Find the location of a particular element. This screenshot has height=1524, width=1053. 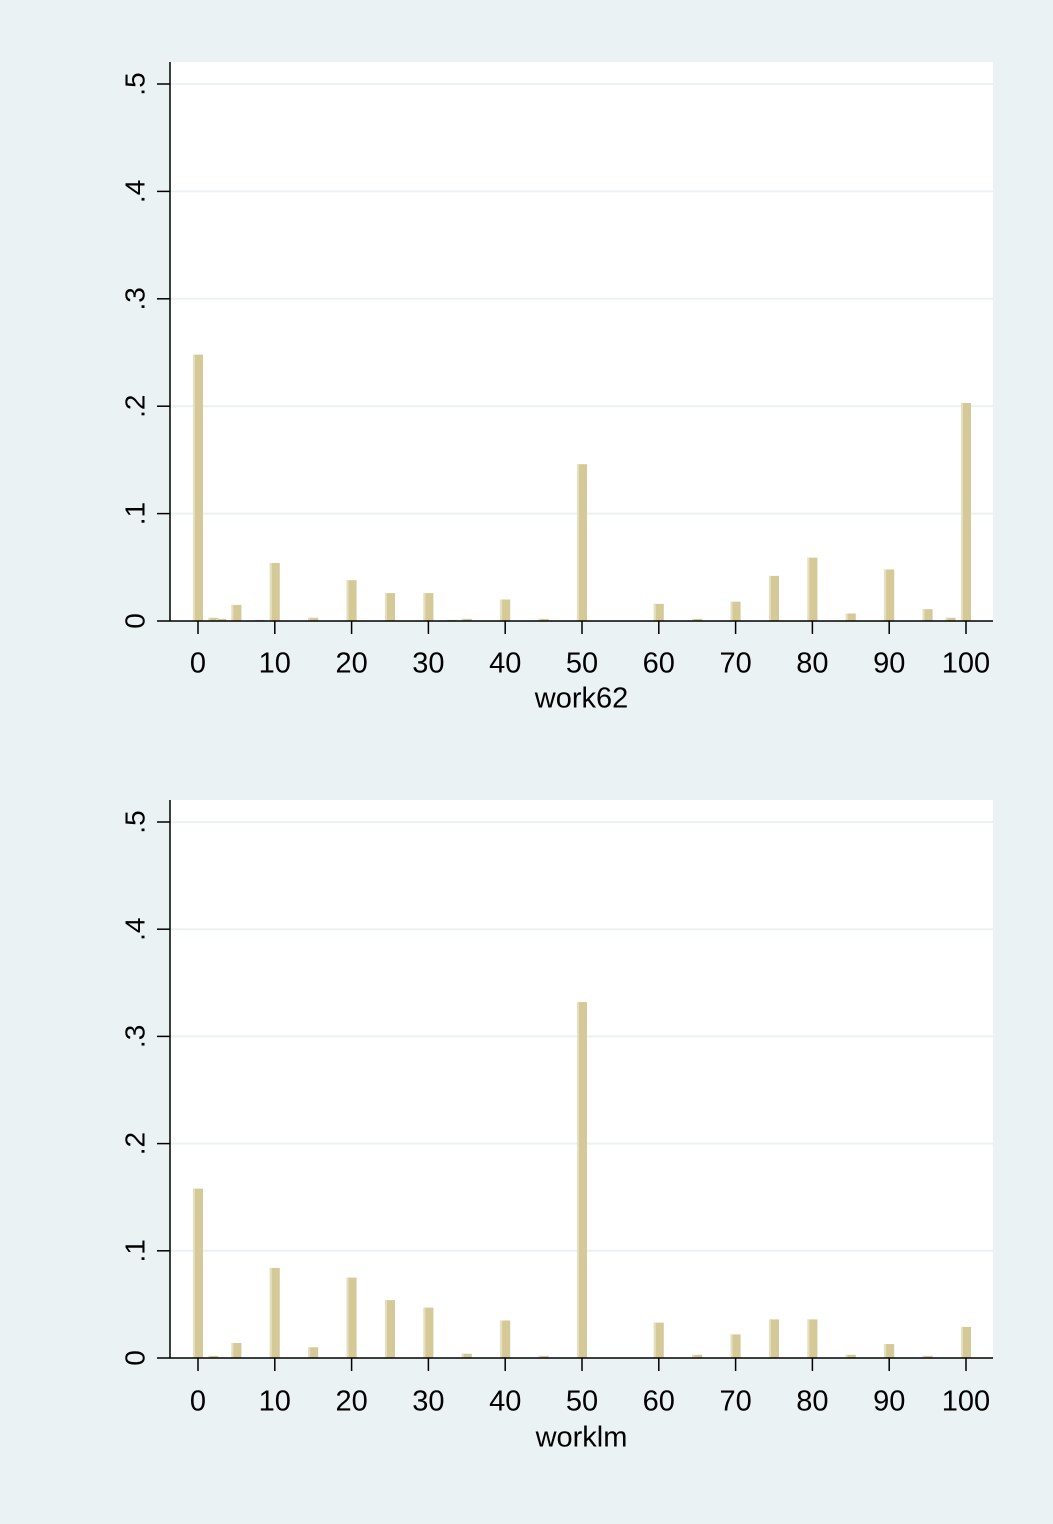

y-tick-label: .1 is located at coordinates (134, 513).